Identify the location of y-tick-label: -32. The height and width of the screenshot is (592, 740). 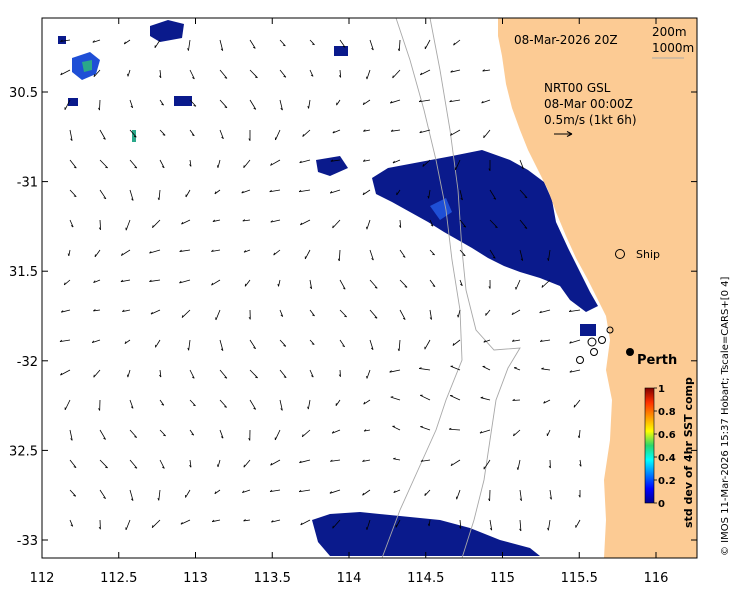
(27, 362).